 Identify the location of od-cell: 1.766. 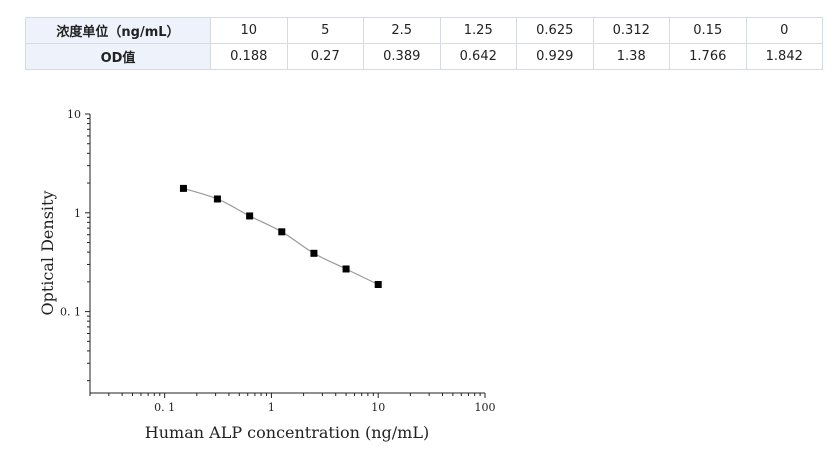
(708, 56).